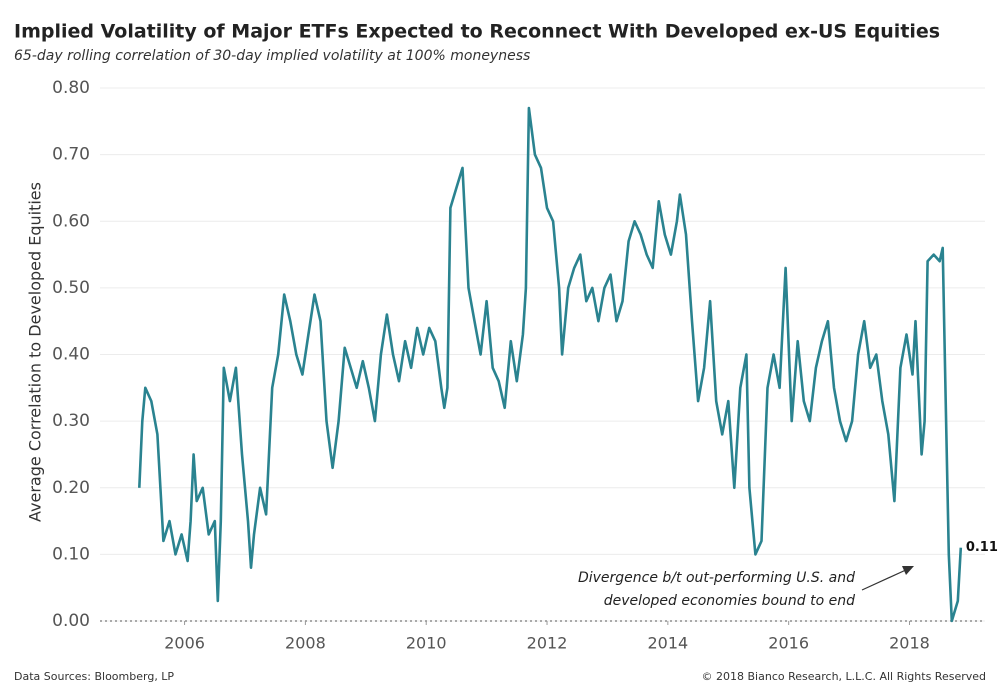  What do you see at coordinates (71, 421) in the screenshot?
I see `y-tick-label: 0.30` at bounding box center [71, 421].